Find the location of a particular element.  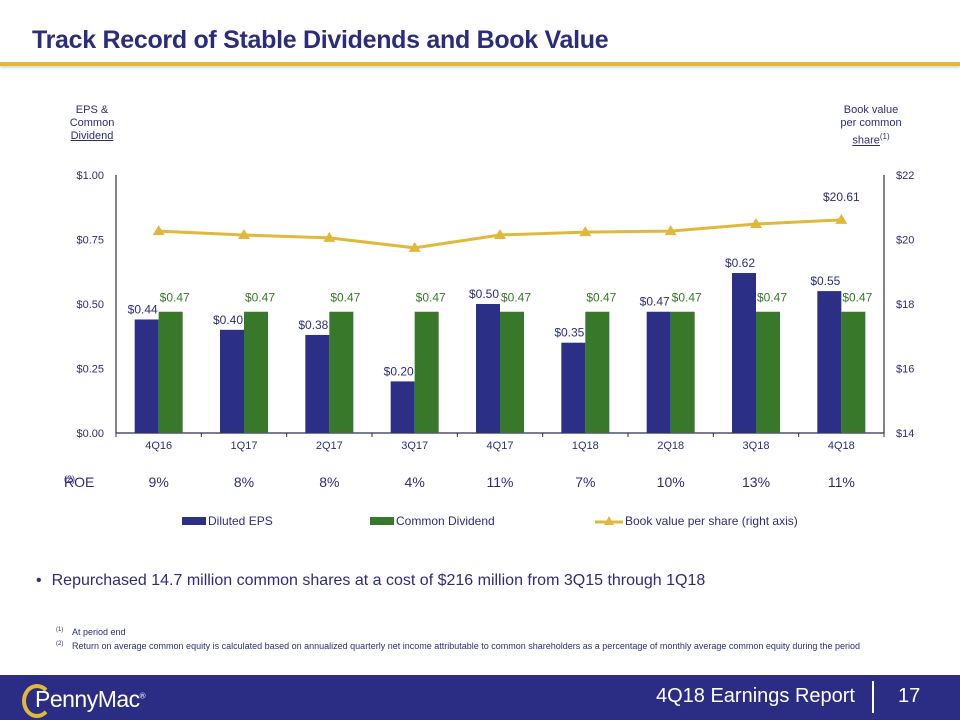

left-axis-tick-label: $0.25 is located at coordinates (90, 370).